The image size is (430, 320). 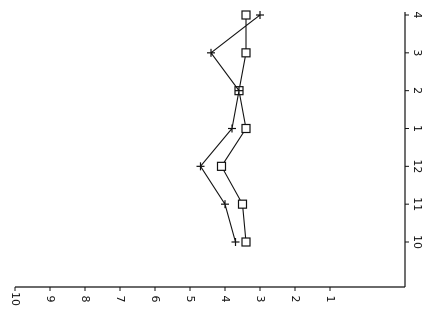 What do you see at coordinates (260, 299) in the screenshot?
I see `y-tick-label: 3` at bounding box center [260, 299].